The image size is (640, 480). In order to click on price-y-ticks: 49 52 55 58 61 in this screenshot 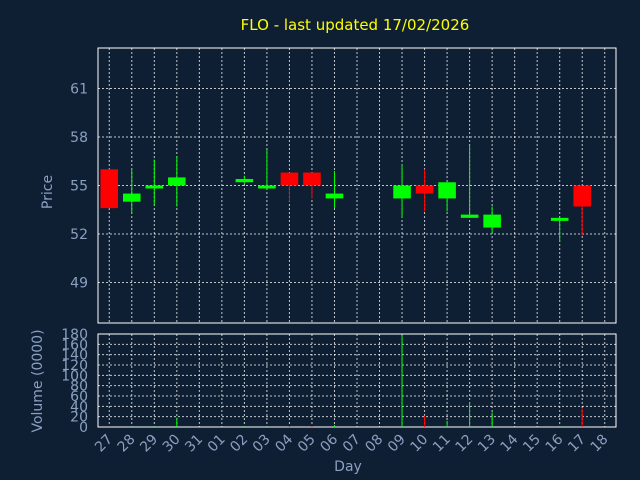, I will do `click(79, 186)`.